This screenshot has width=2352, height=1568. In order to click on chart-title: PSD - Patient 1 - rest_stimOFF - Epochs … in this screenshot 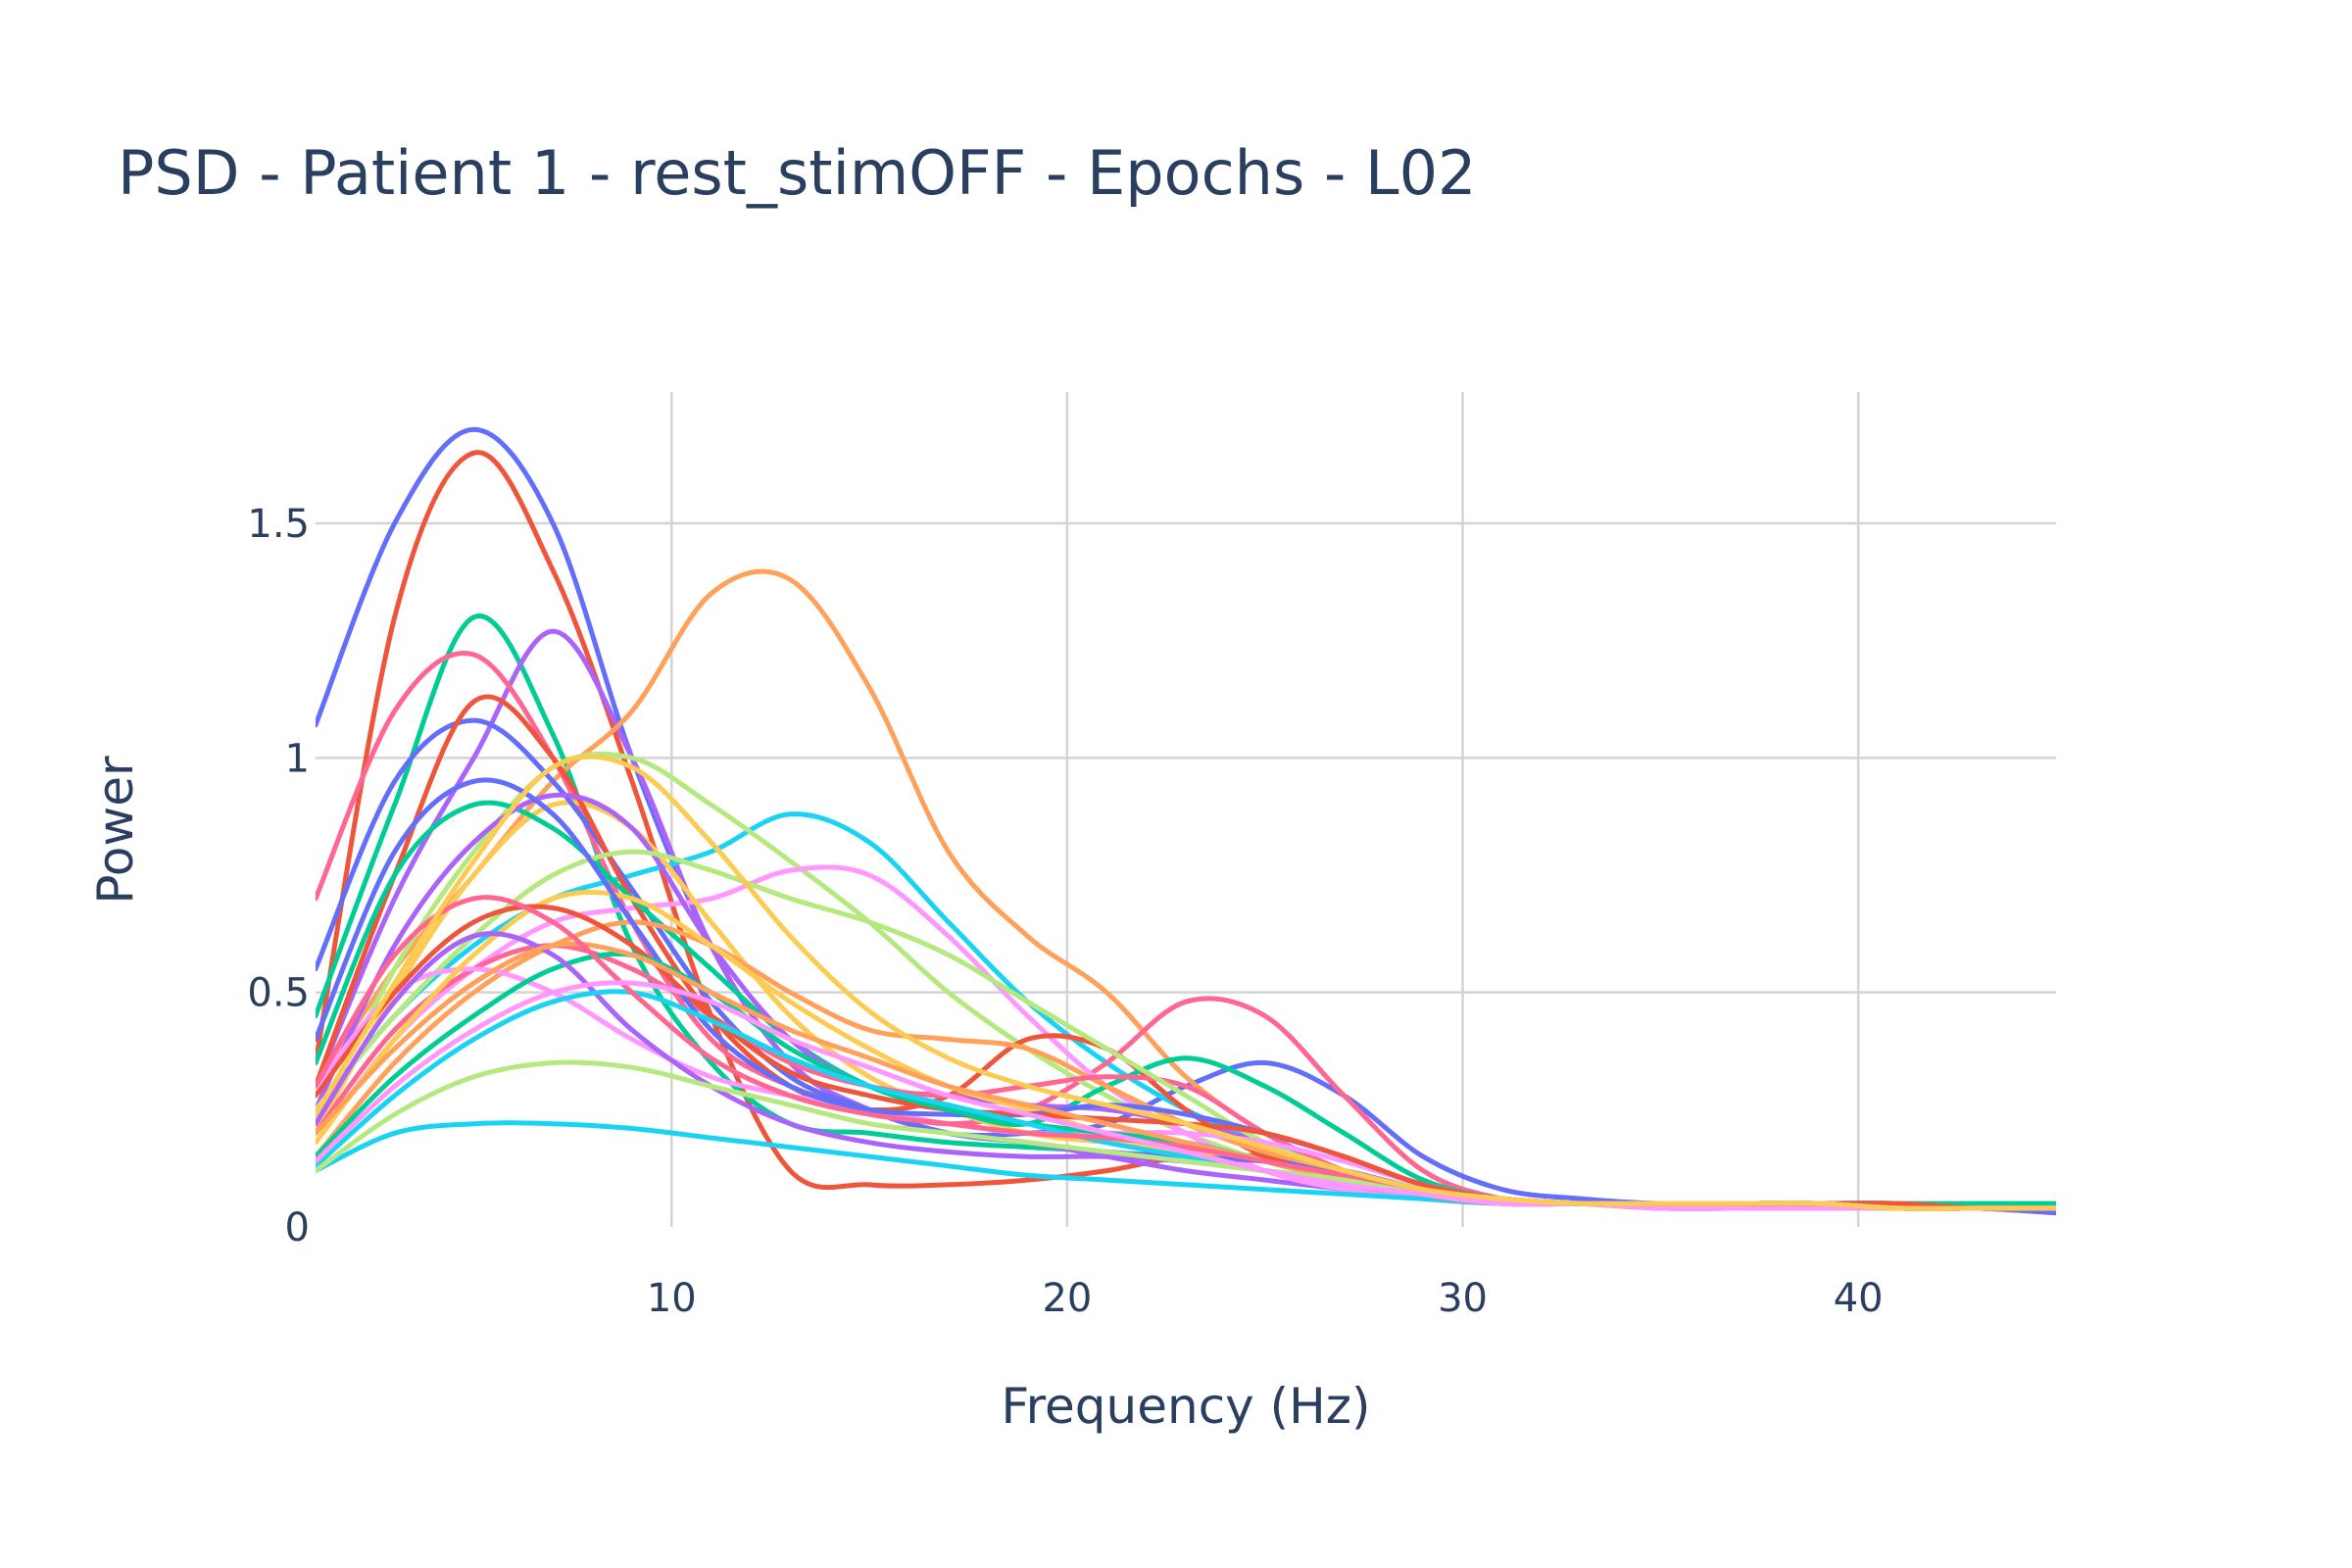, I will do `click(797, 173)`.